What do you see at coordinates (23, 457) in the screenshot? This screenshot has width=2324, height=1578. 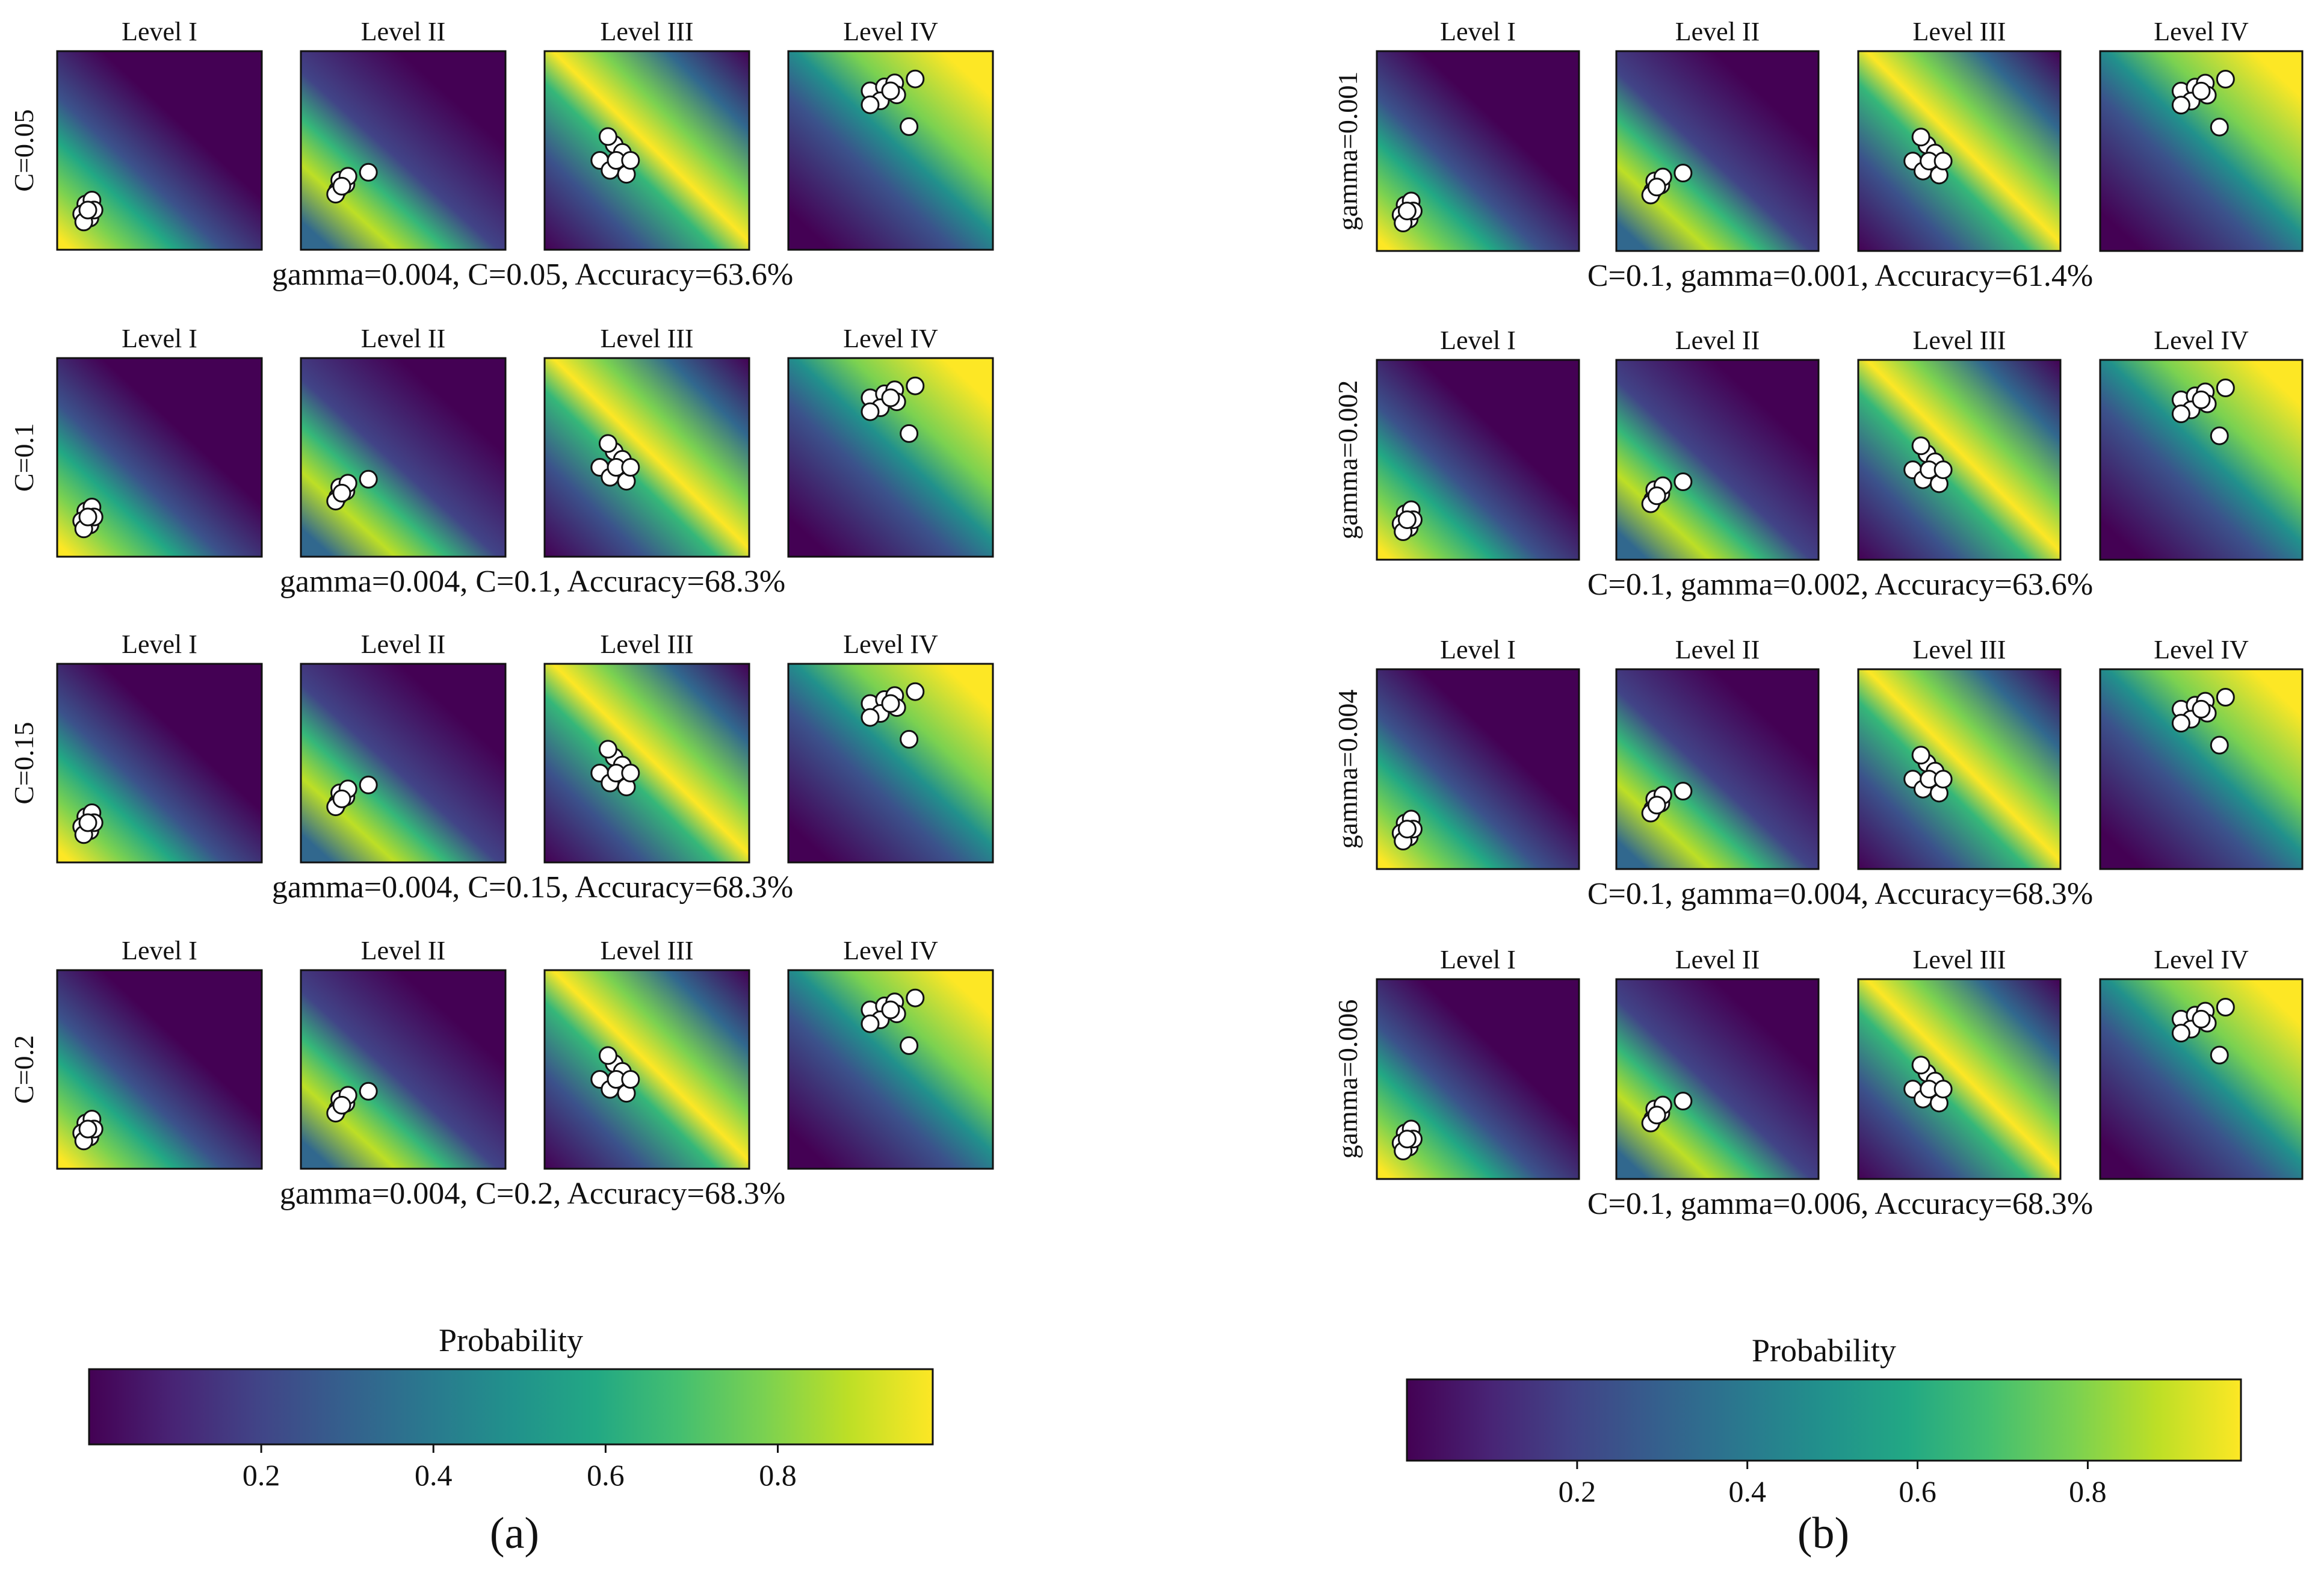 I see `row-label: C=0.1` at bounding box center [23, 457].